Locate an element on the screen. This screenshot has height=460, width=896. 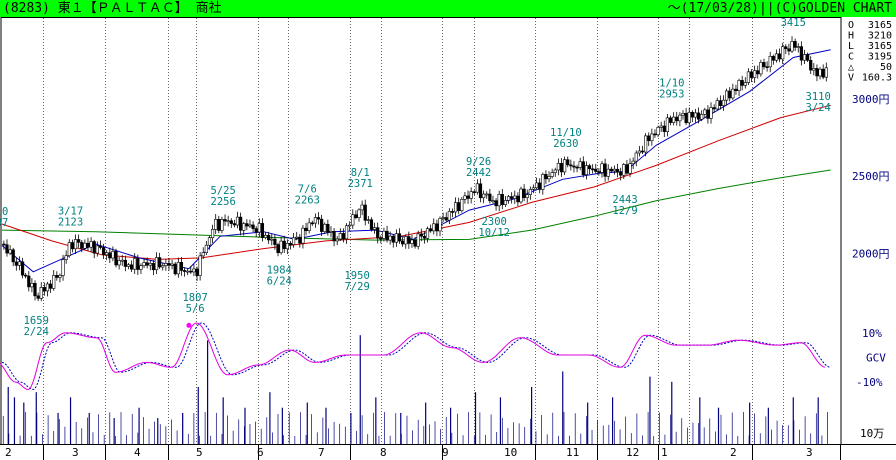
annotation-date: 12/9 is located at coordinates (624, 211).